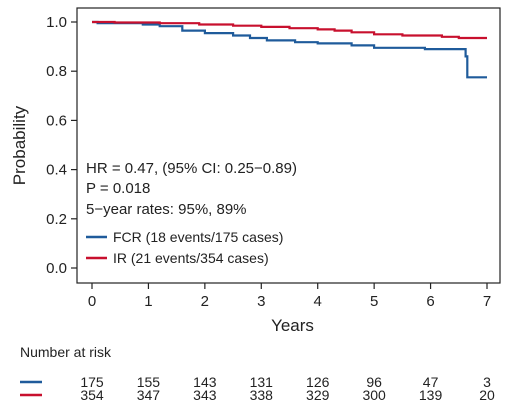  Describe the element at coordinates (487, 382) in the screenshot. I see `risk-count-fcr: 3` at that location.